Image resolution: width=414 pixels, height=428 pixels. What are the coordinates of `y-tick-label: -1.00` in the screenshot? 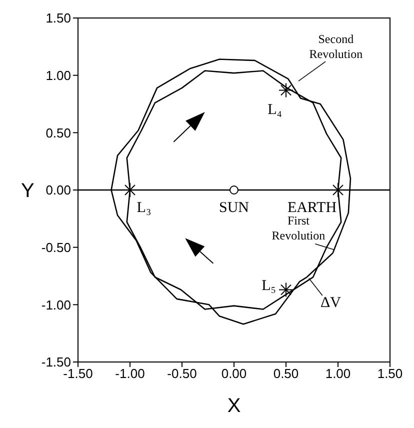 It's located at (56, 304).